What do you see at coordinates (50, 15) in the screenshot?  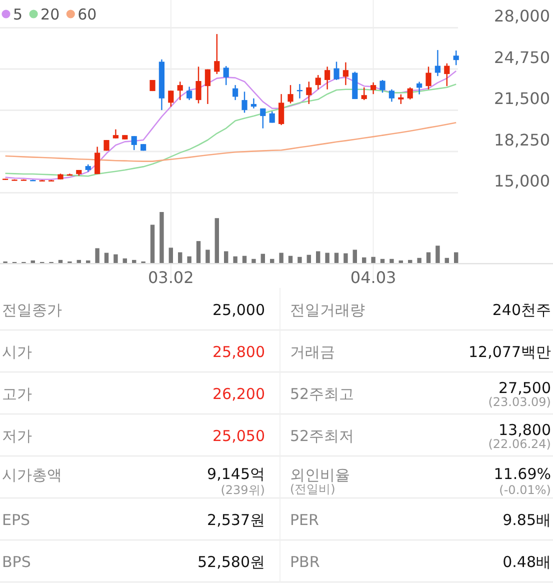 I see `legend-label: 20` at bounding box center [50, 15].